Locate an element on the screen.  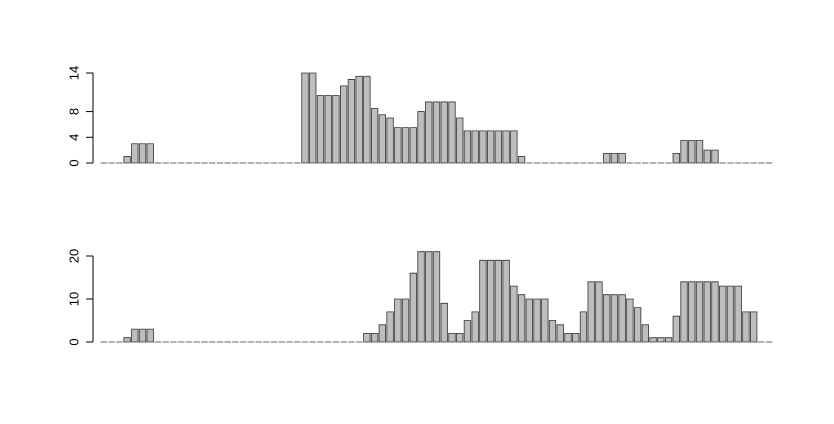
y-tick-label: 20 is located at coordinates (73, 256).